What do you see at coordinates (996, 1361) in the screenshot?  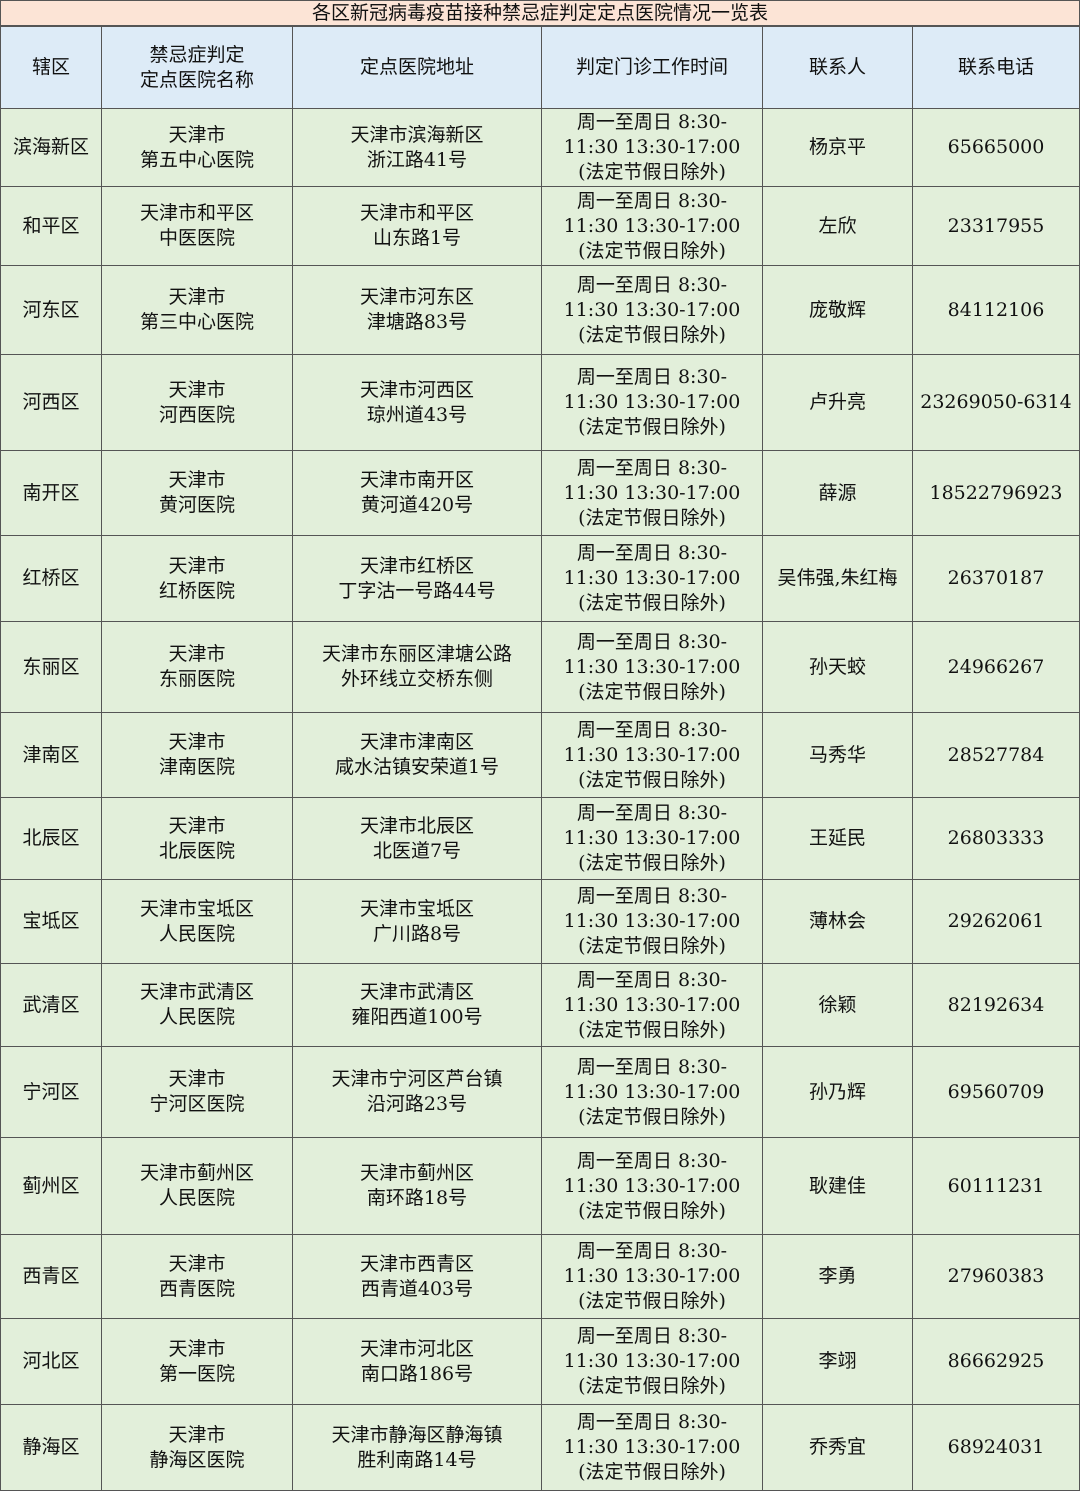 I see `phone-cell: 86662925` at bounding box center [996, 1361].